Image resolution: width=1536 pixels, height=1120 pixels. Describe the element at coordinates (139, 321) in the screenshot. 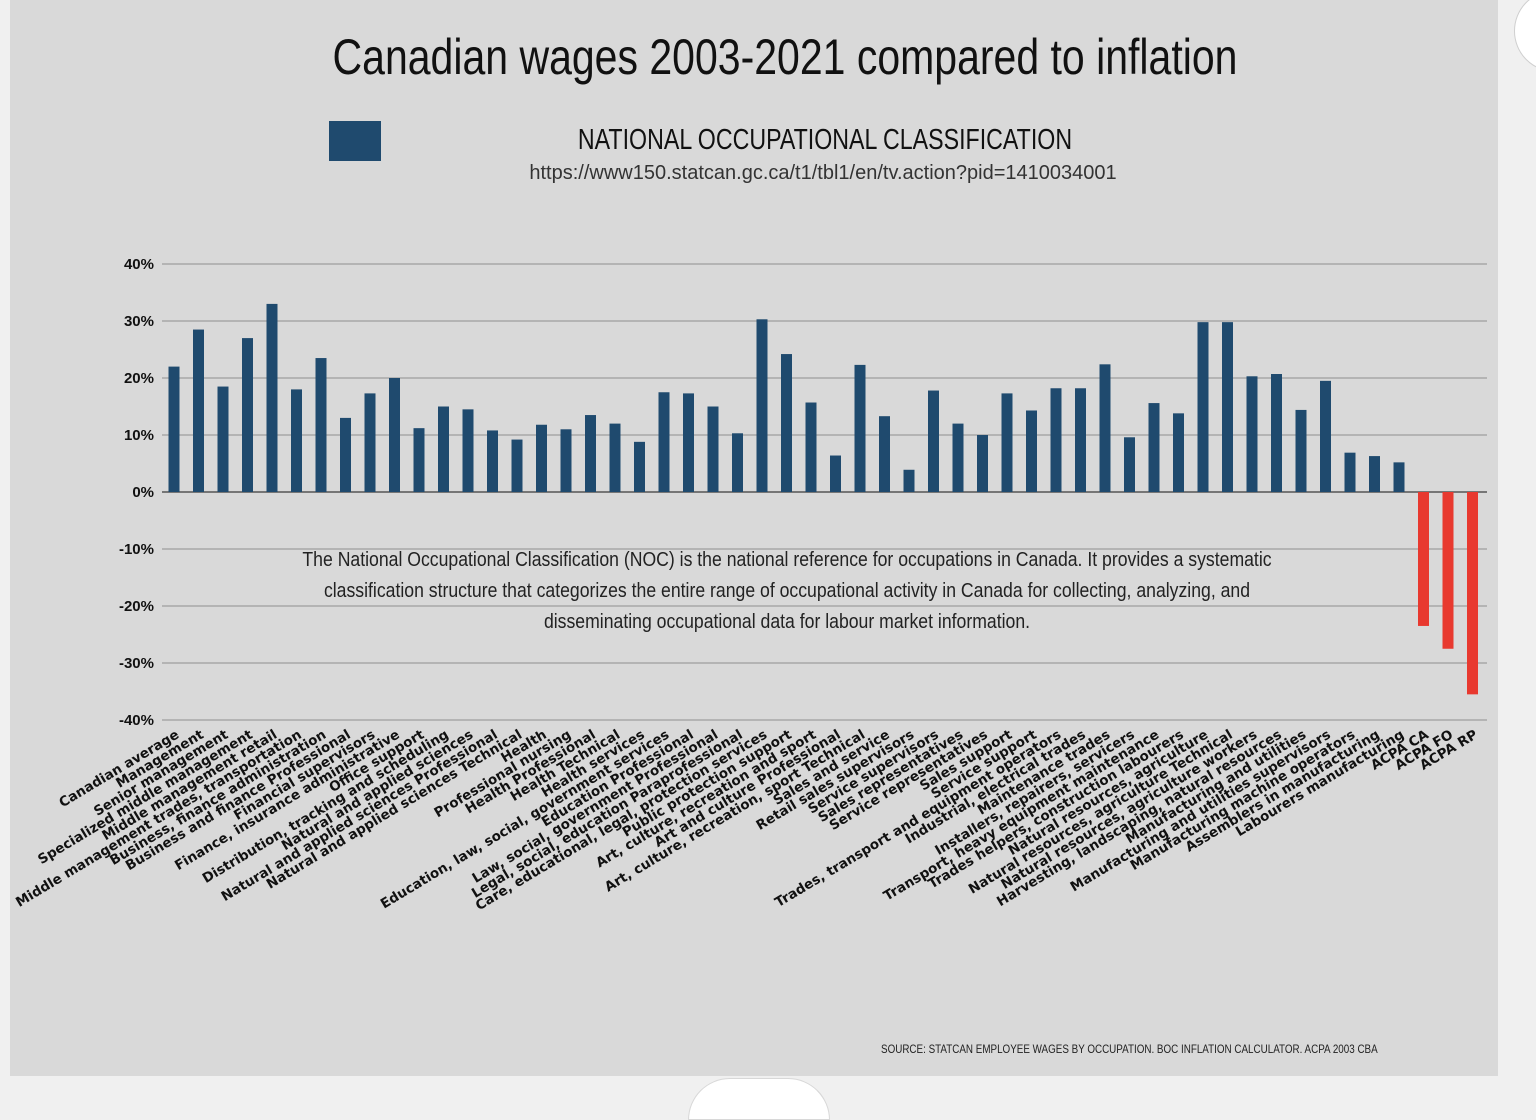

I see `y-tick-label: 30%` at that location.